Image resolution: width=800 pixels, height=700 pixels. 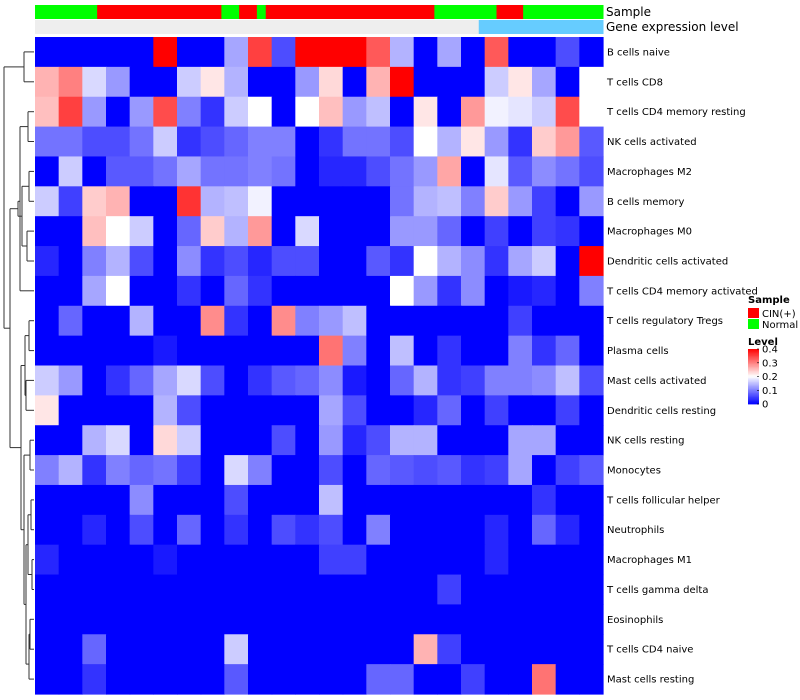 What do you see at coordinates (645, 441) in the screenshot?
I see `row-label: NK cells resting` at bounding box center [645, 441].